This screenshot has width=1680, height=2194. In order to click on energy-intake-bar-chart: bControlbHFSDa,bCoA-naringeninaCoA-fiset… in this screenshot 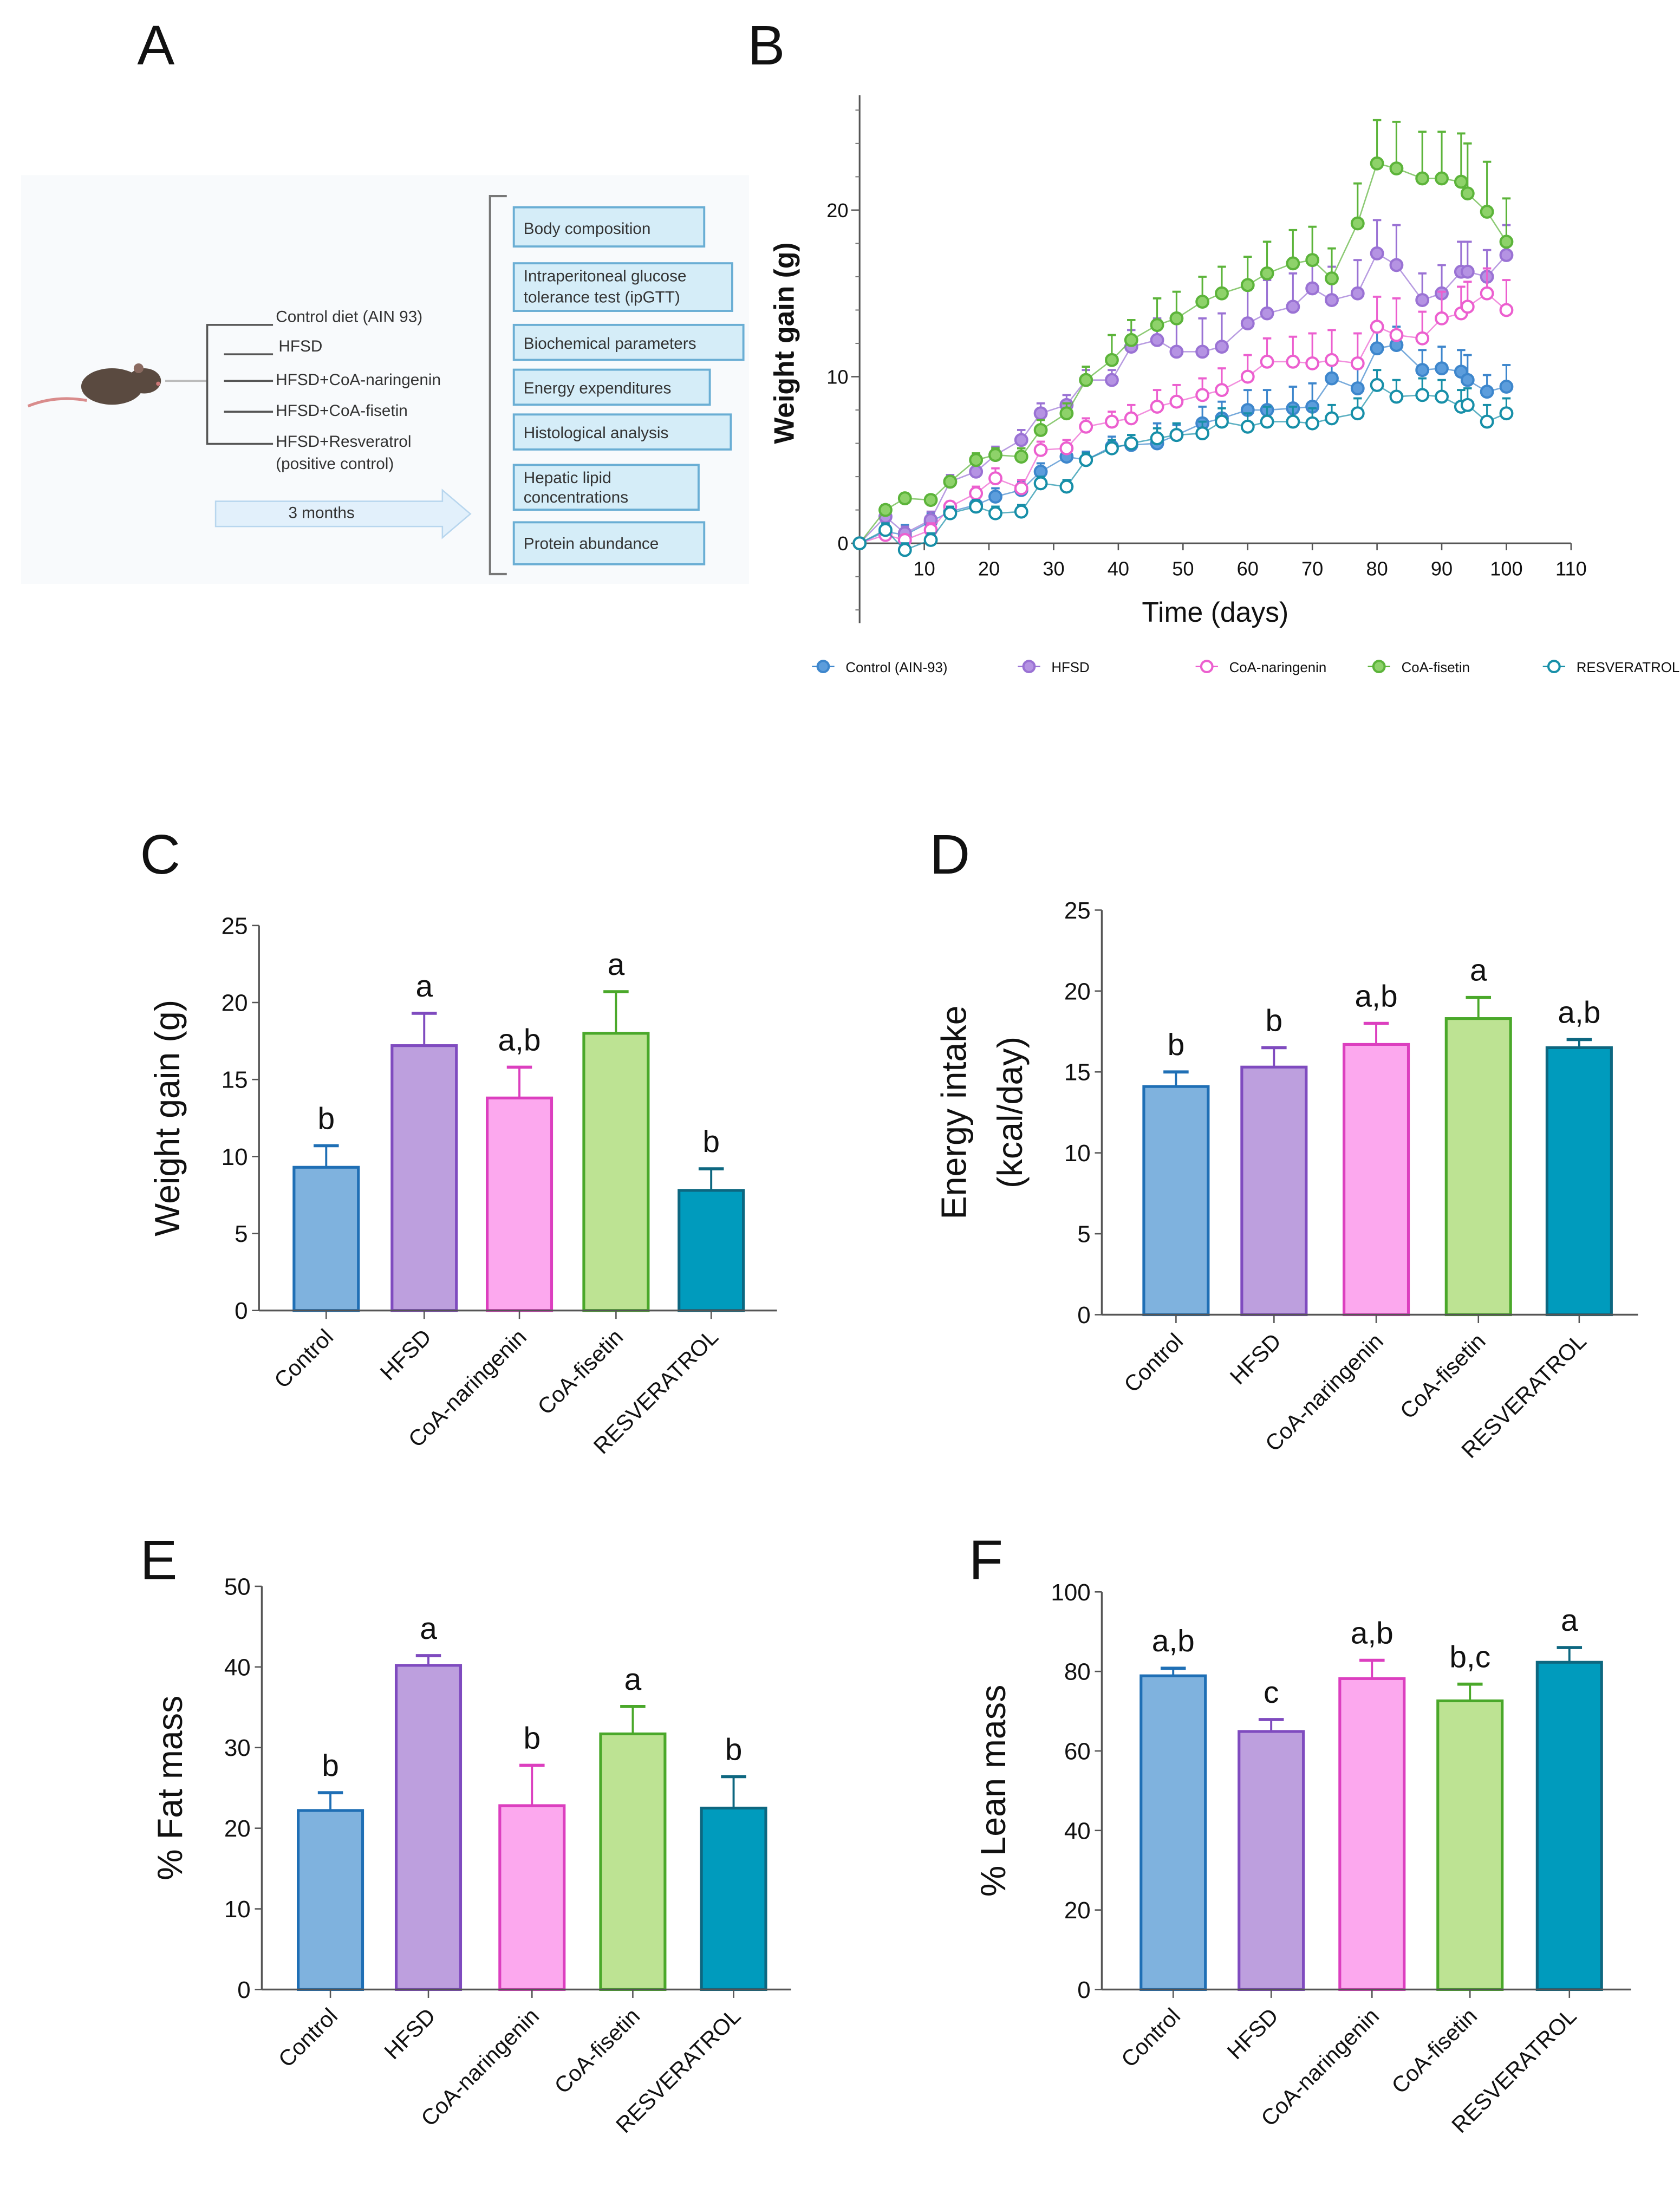, I will do `click(1286, 1180)`.